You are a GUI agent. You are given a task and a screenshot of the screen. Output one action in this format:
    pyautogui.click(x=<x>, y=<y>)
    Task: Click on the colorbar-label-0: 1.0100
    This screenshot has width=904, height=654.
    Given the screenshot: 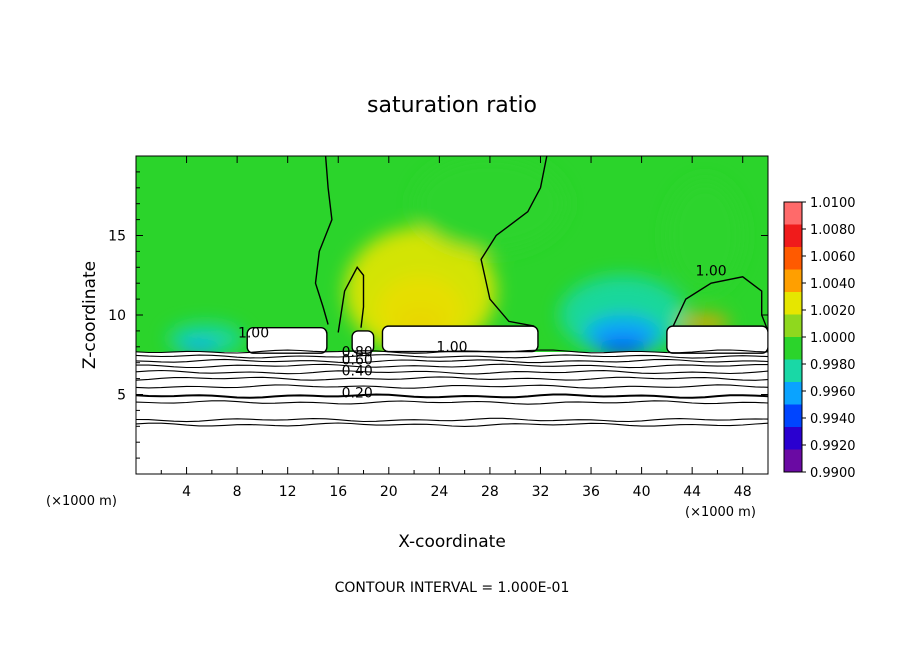 What is the action you would take?
    pyautogui.click(x=833, y=203)
    